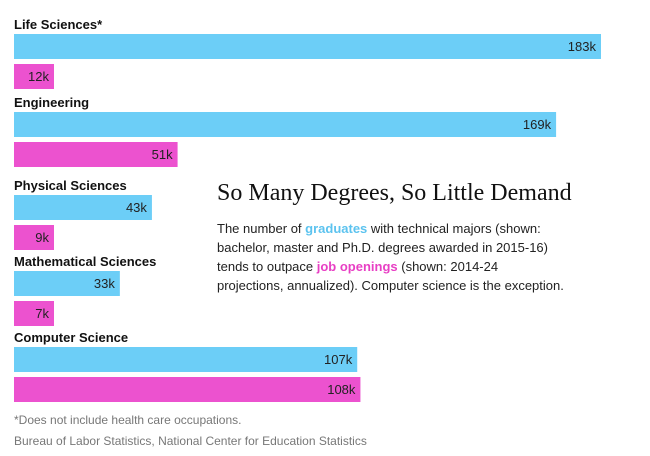 This screenshot has height=456, width=650. Describe the element at coordinates (394, 193) in the screenshot. I see `chart-title: So Many Degrees, So Little Demand` at that location.